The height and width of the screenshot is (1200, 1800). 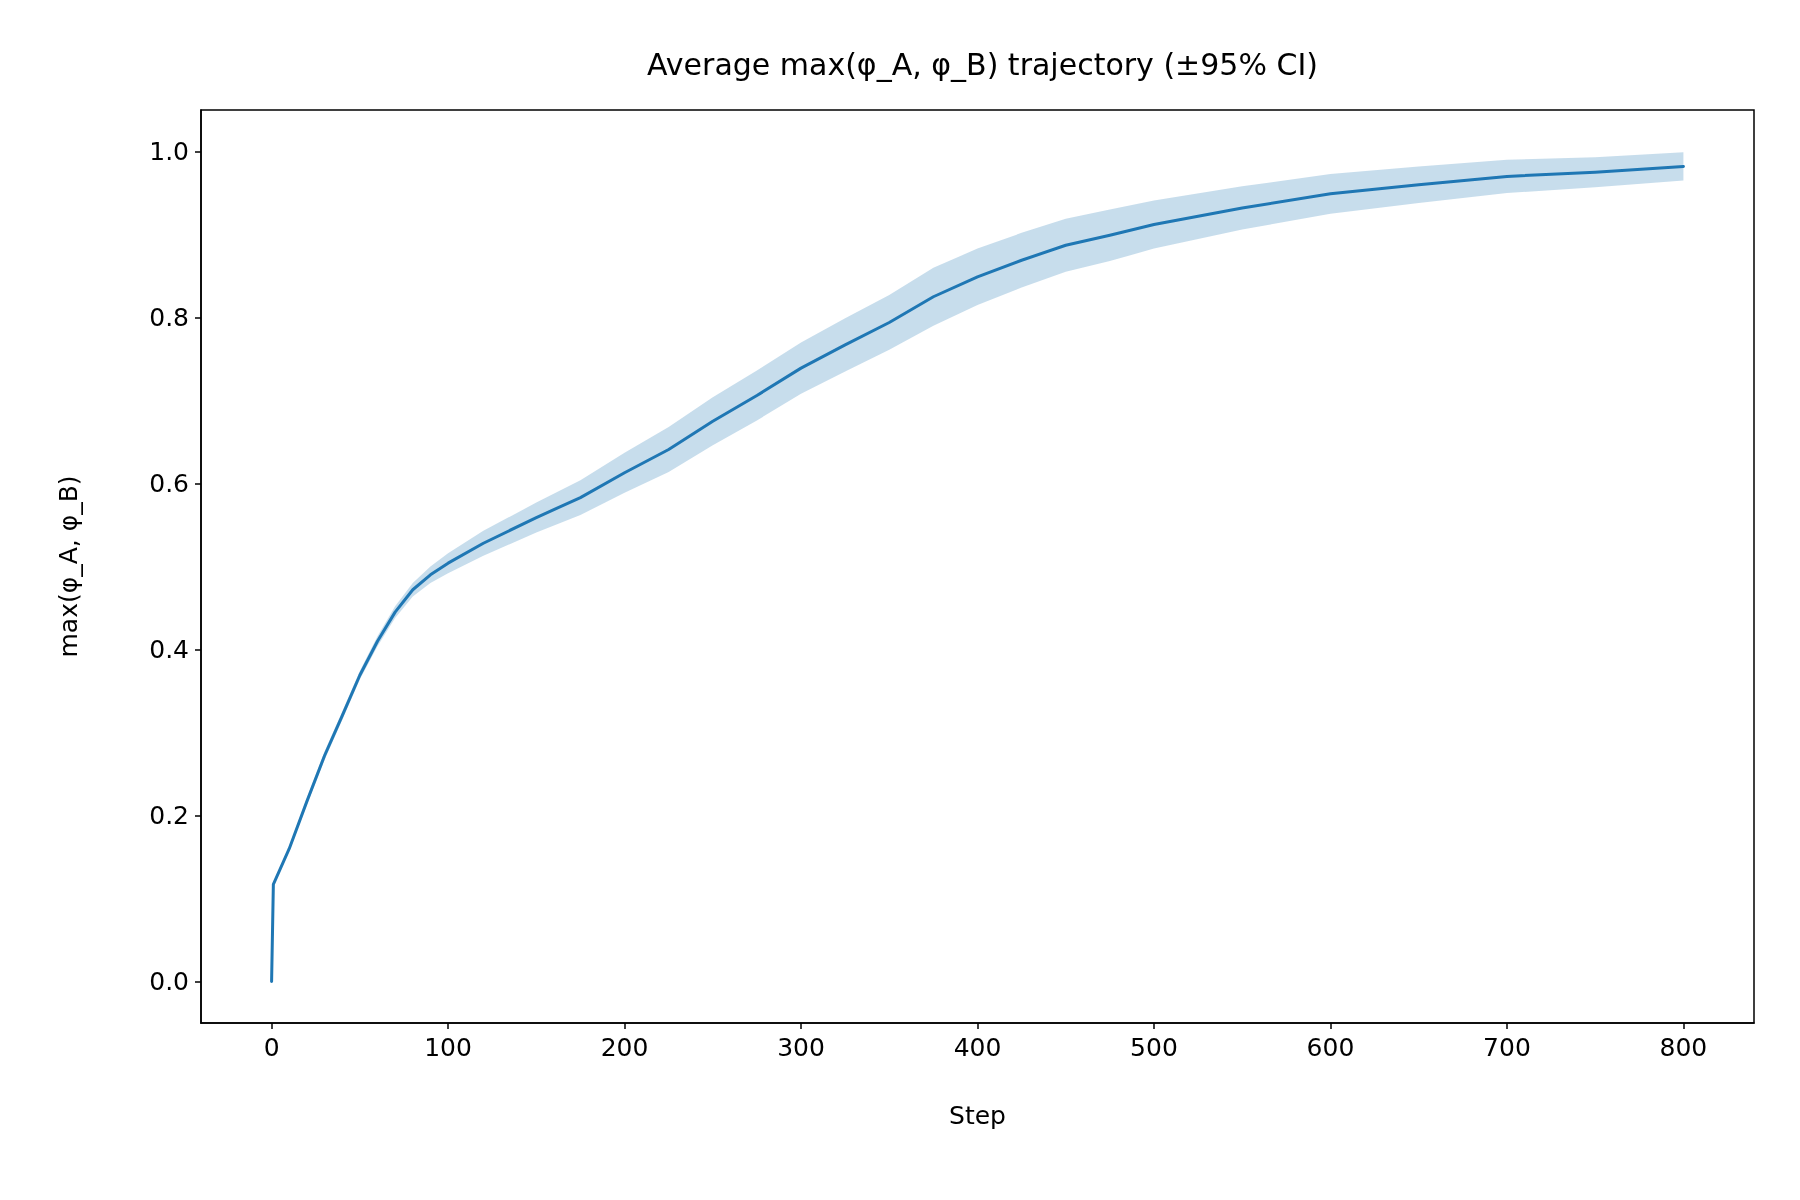 What do you see at coordinates (624, 1047) in the screenshot?
I see `x-tick-label: 200` at bounding box center [624, 1047].